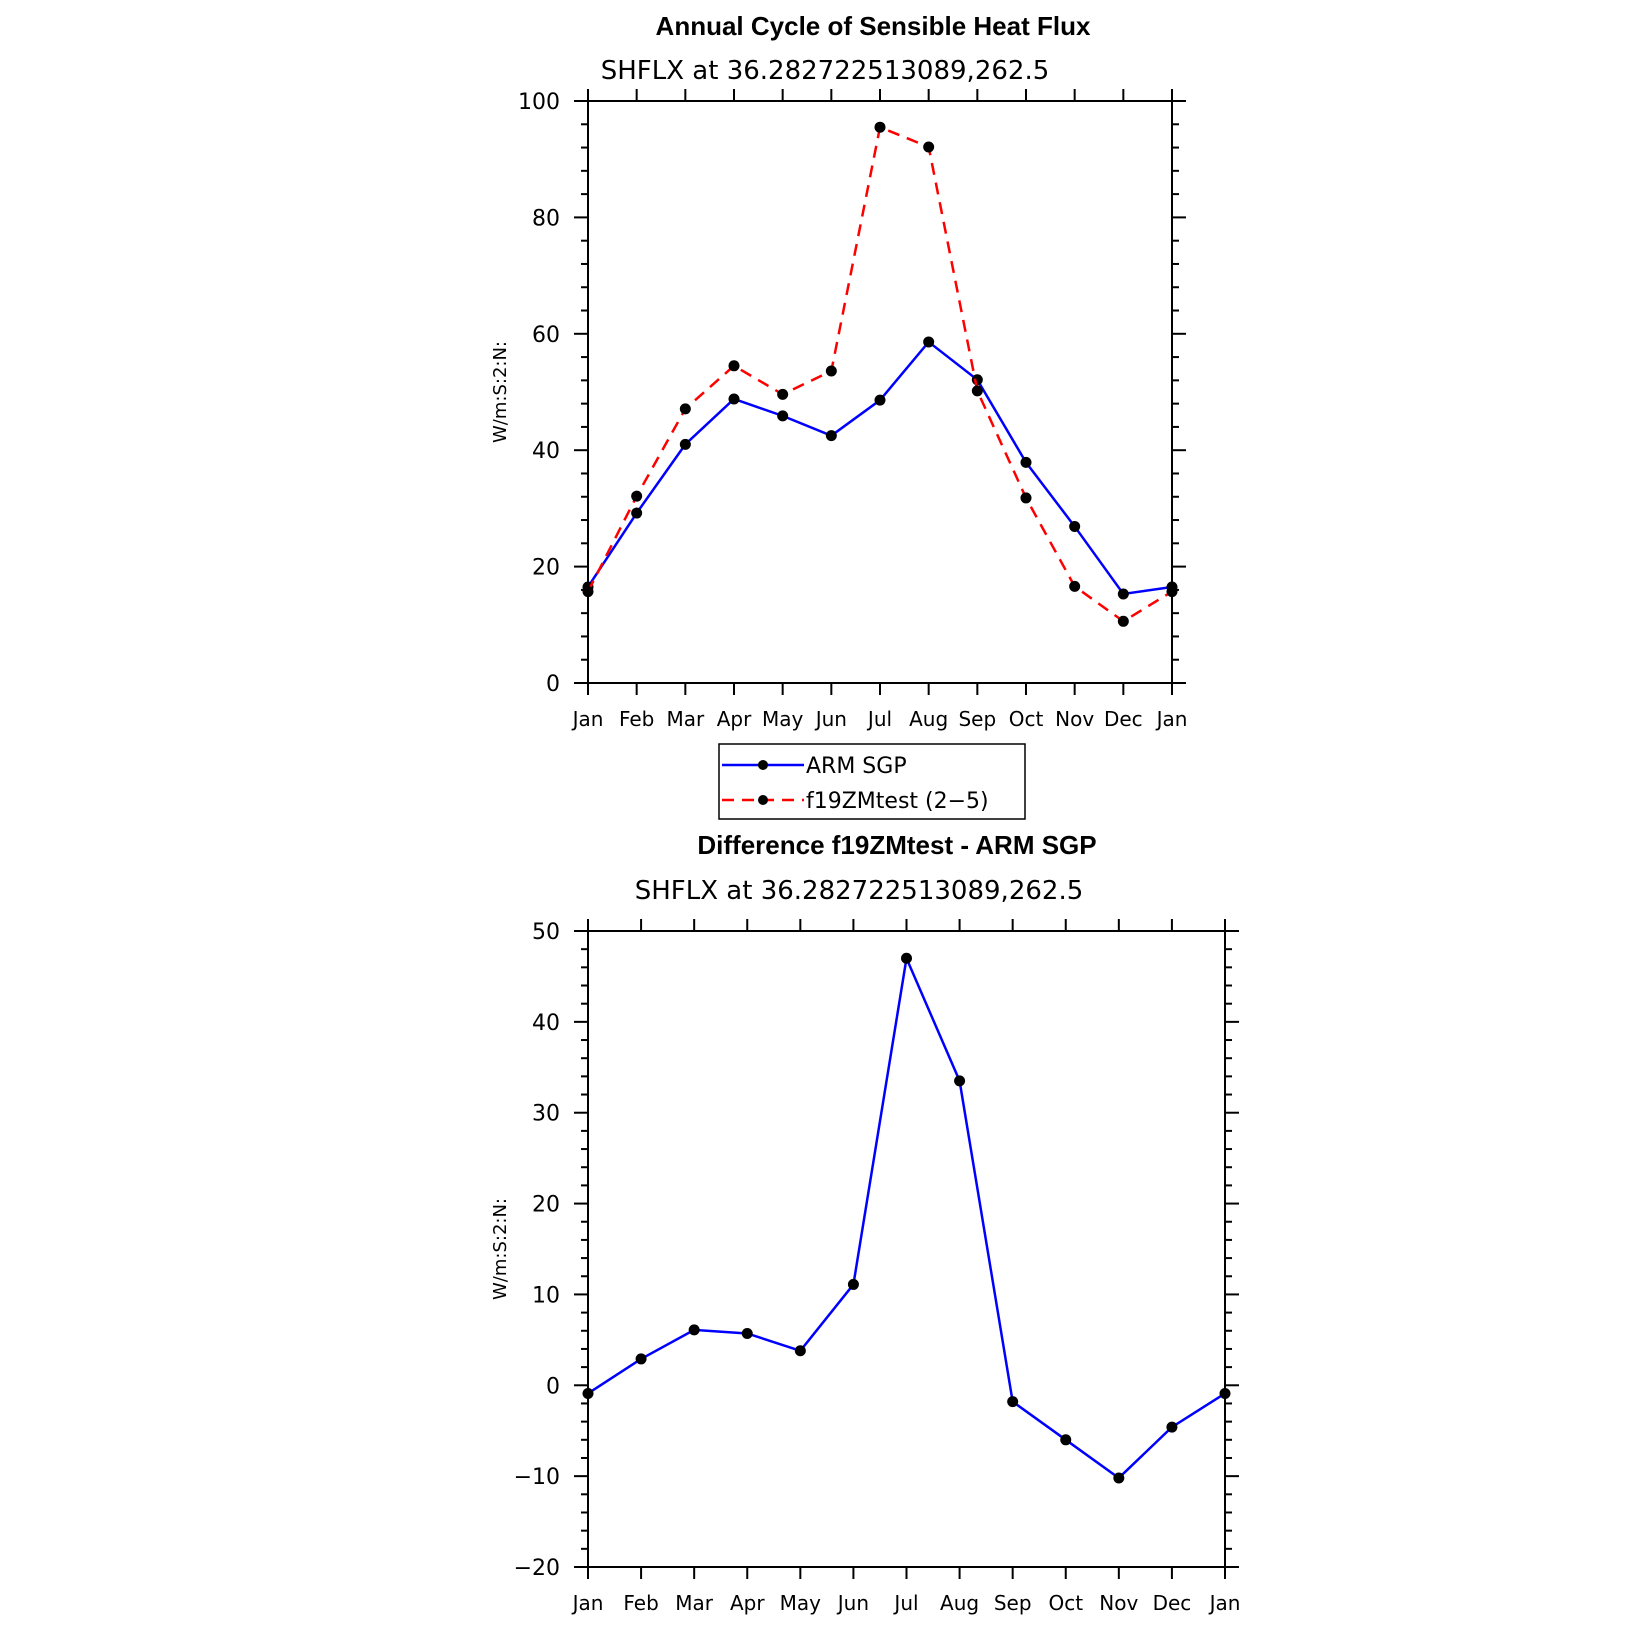 The image size is (1647, 1647). I want to click on chart-1-ytick-label-0: 0, so click(553, 684).